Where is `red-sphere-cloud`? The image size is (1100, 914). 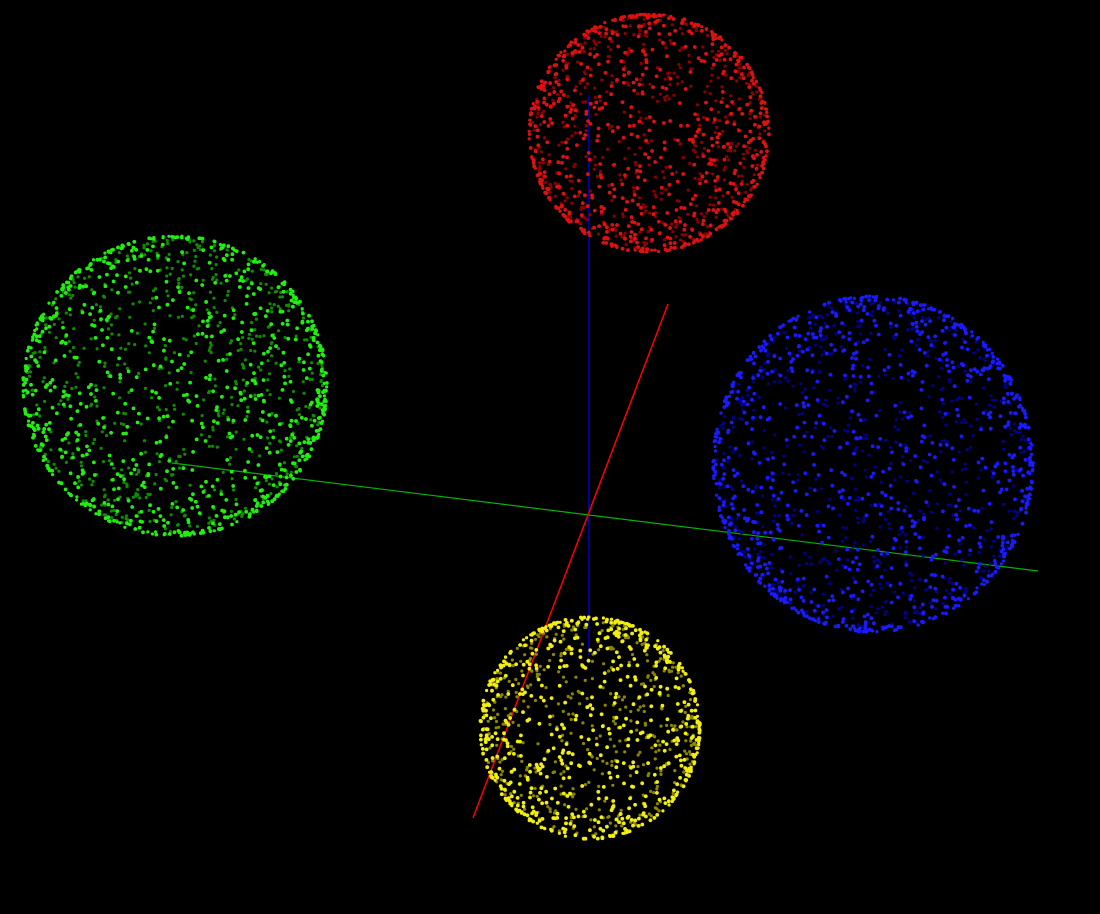 red-sphere-cloud is located at coordinates (649, 133).